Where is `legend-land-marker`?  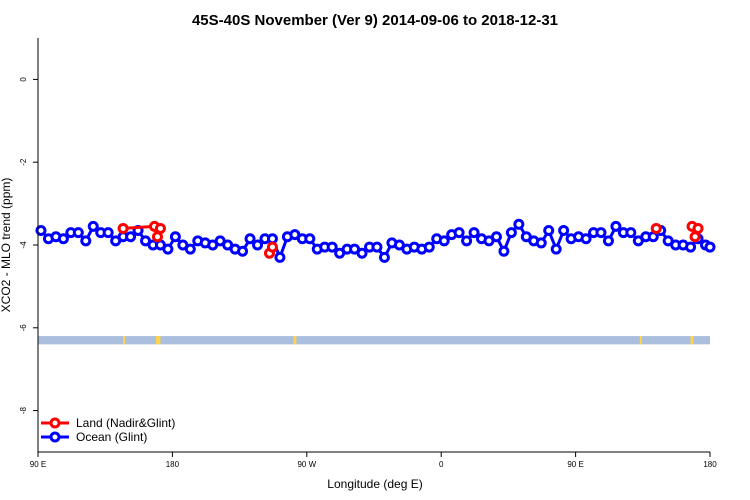 legend-land-marker is located at coordinates (55, 423).